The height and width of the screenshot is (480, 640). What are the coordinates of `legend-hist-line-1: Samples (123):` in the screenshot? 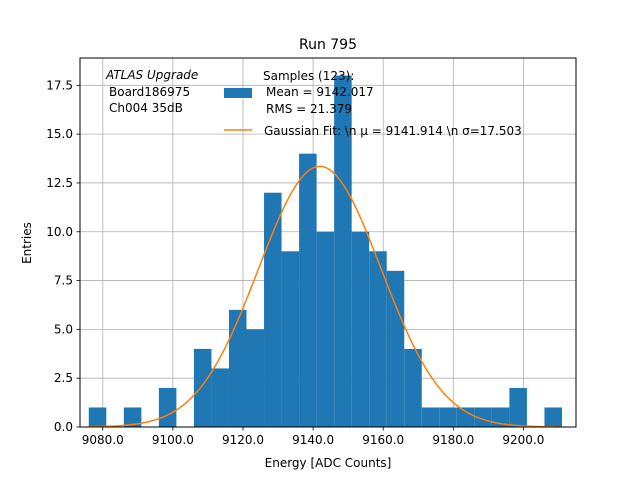 It's located at (308, 76).